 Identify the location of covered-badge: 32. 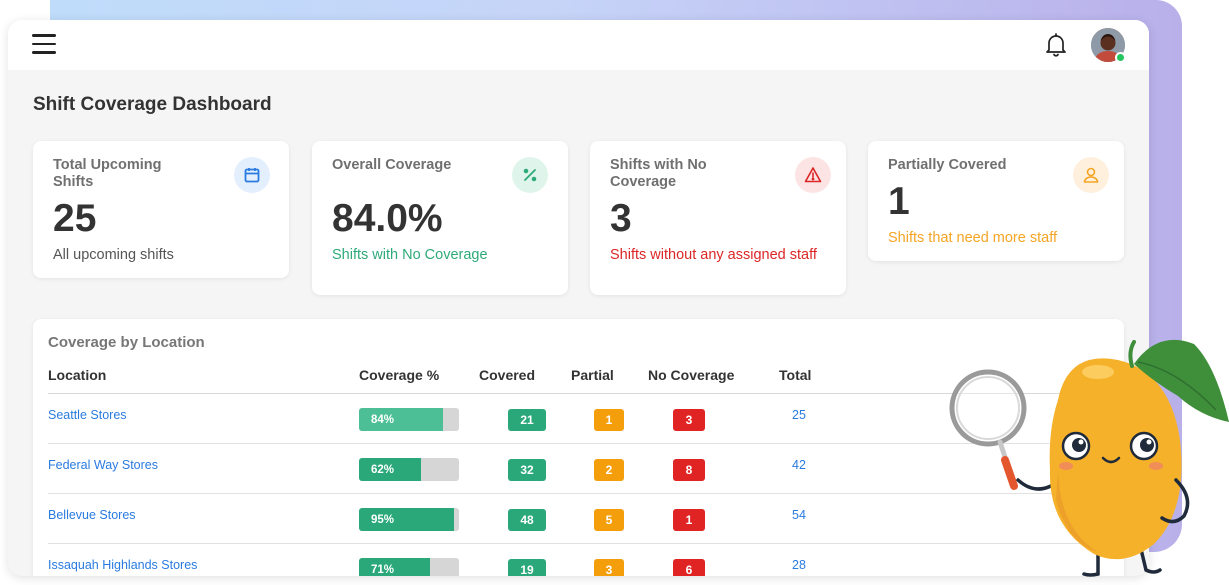
(527, 470).